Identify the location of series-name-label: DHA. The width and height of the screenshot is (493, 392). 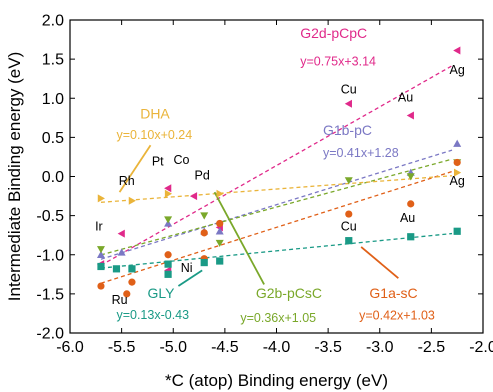
(155, 114).